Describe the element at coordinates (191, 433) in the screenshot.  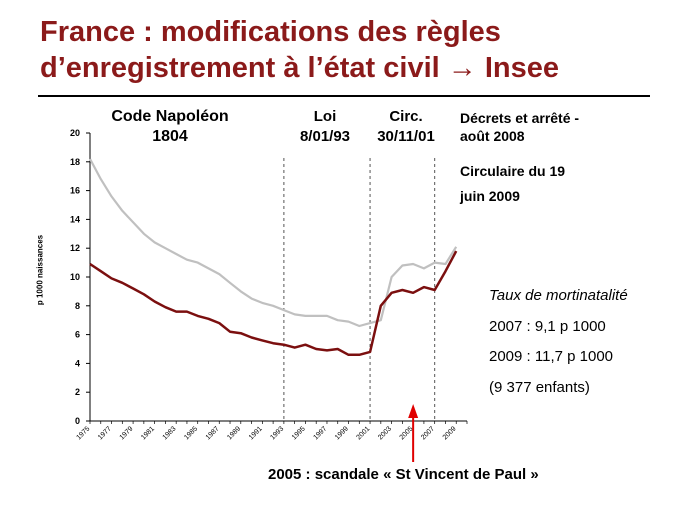
I see `x-tick-label: 1985` at that location.